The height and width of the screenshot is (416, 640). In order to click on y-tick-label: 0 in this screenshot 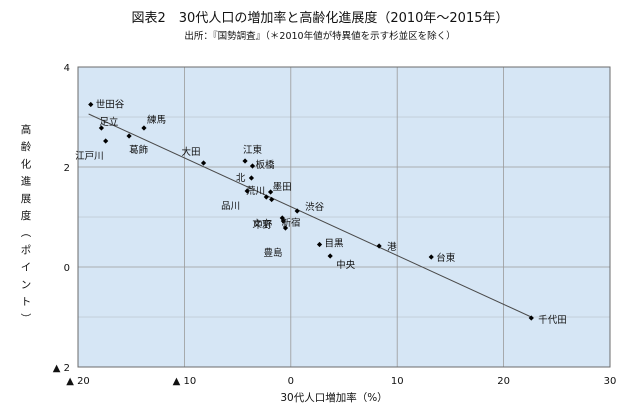, I will do `click(67, 268)`.